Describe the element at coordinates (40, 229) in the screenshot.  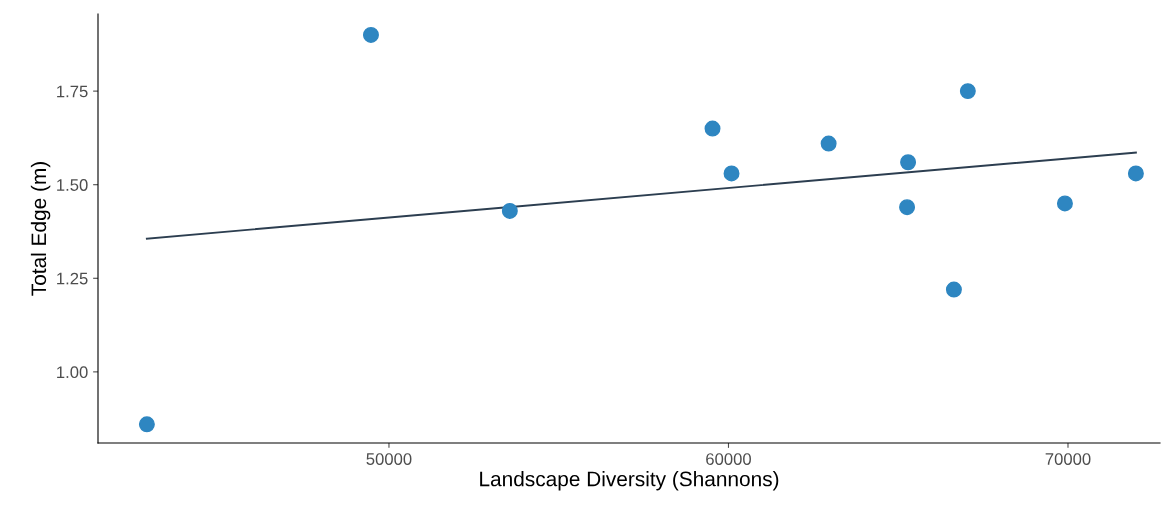
I see `y-axis-title: Total Edge (m)` at that location.